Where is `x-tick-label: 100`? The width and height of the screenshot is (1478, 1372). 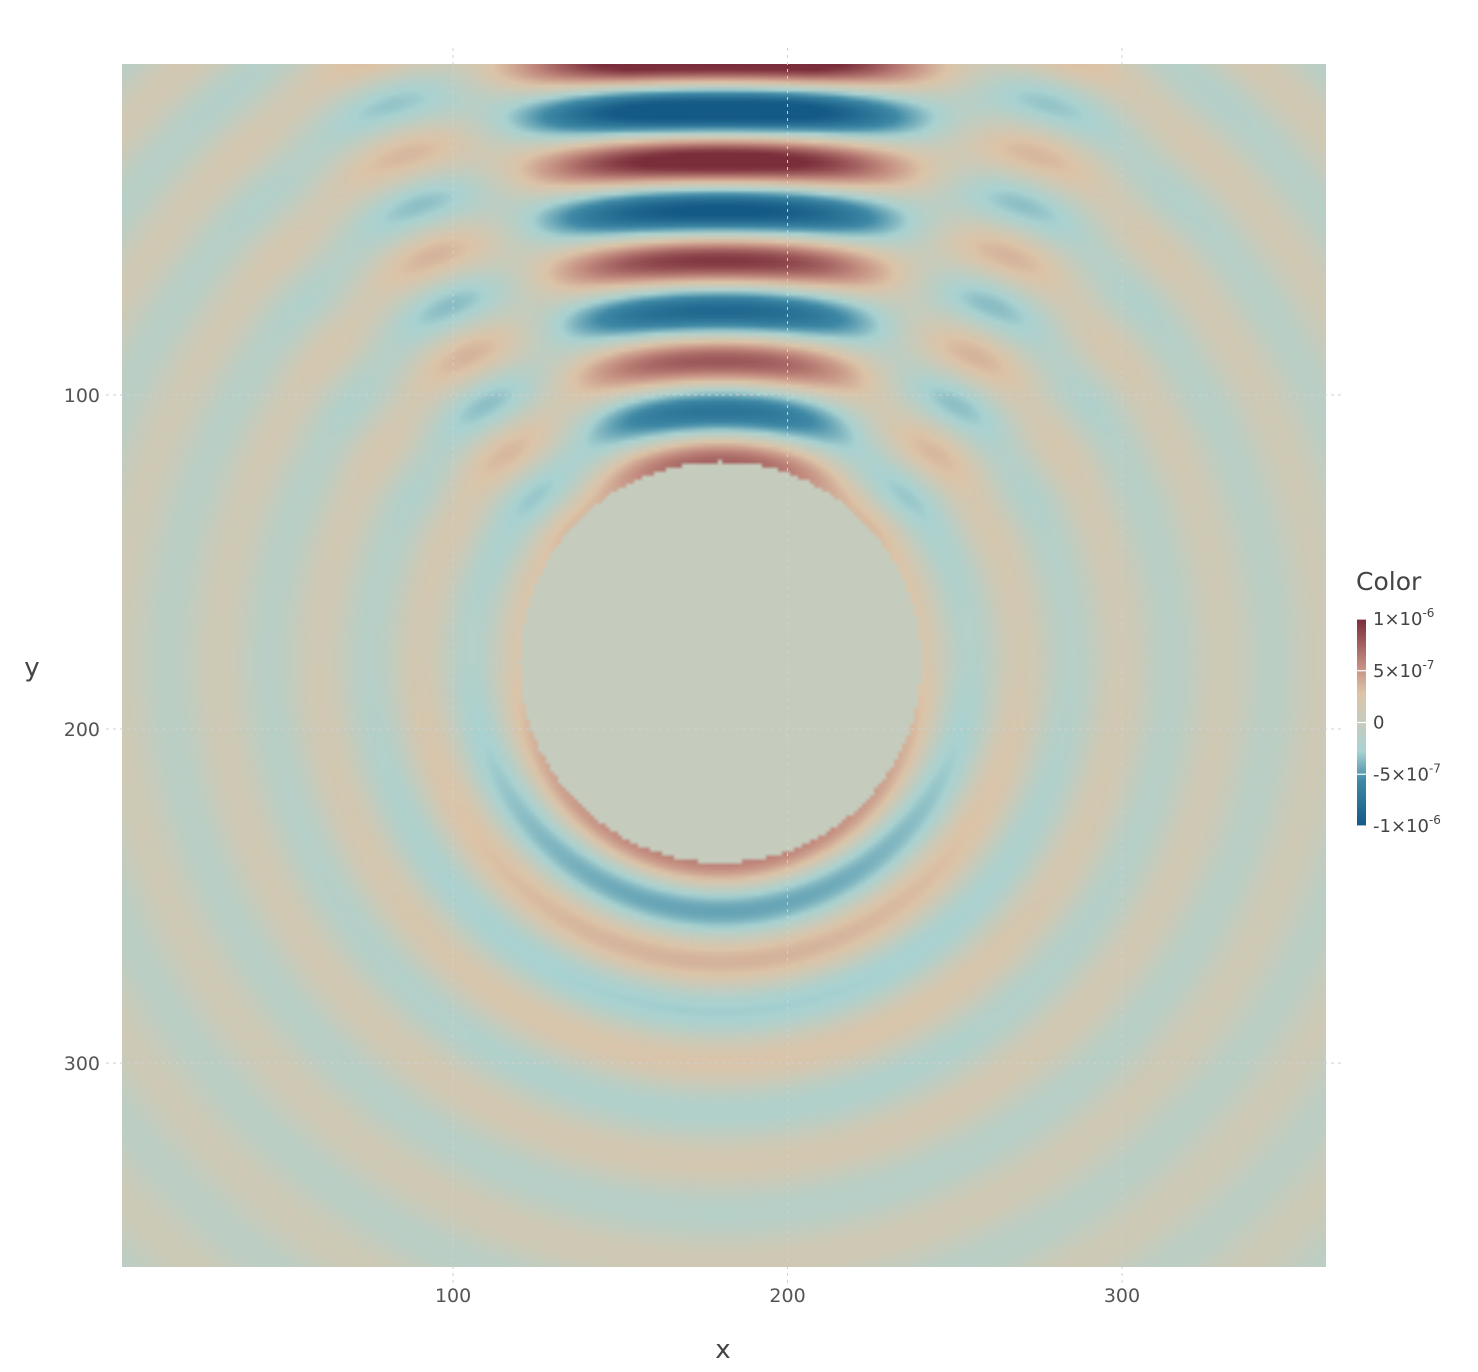
x-tick-label: 100 is located at coordinates (453, 1296).